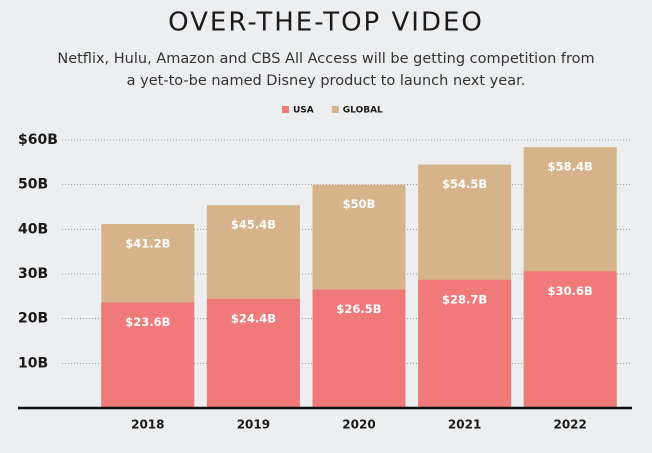  What do you see at coordinates (359, 204) in the screenshot?
I see `value-label: $50B` at bounding box center [359, 204].